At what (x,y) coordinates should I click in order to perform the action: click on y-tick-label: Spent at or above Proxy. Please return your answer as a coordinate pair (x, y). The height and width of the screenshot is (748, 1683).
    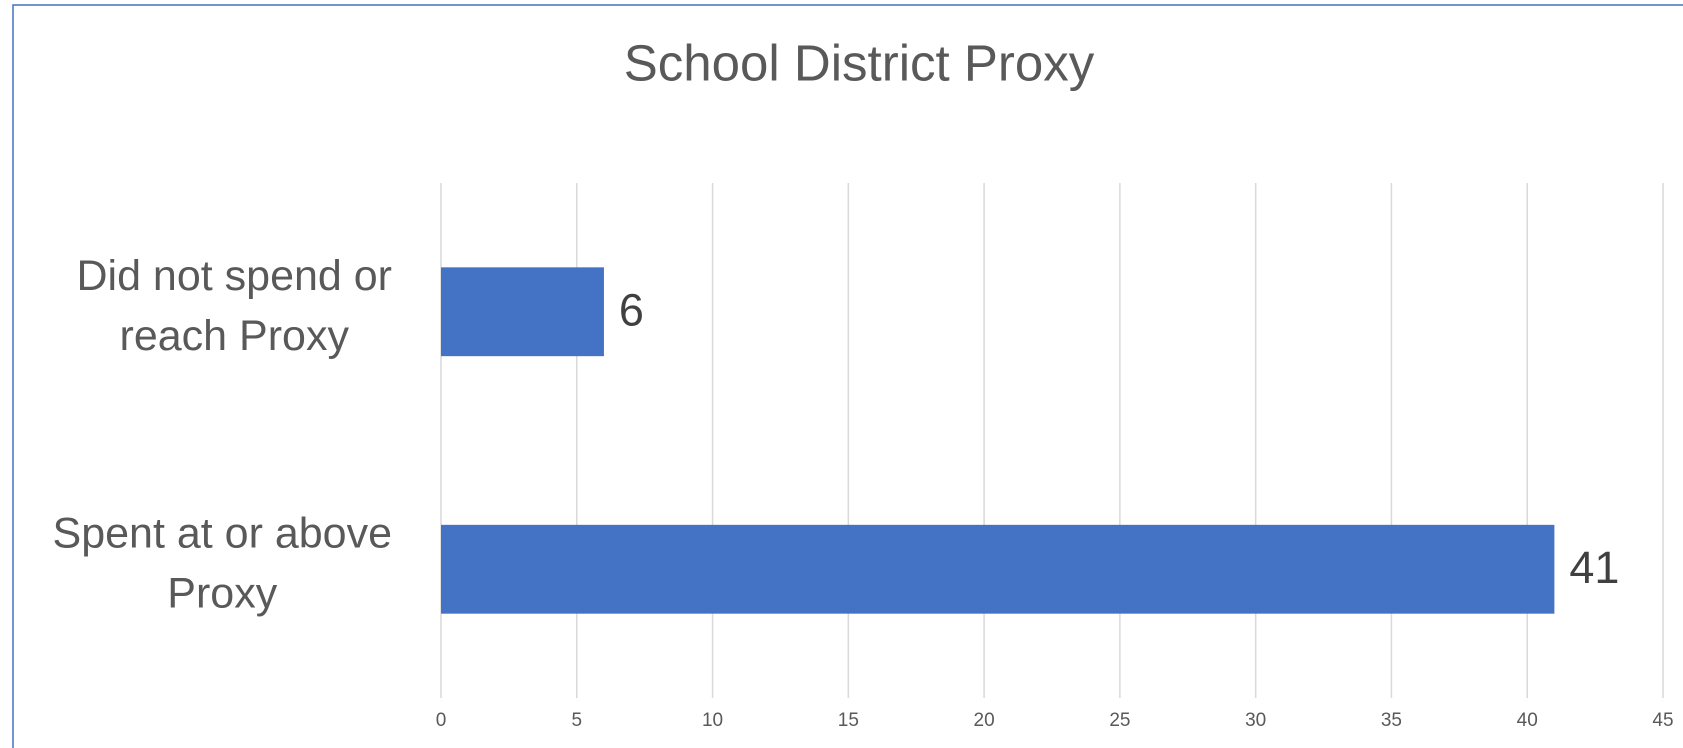
    Looking at the image, I should click on (222, 564).